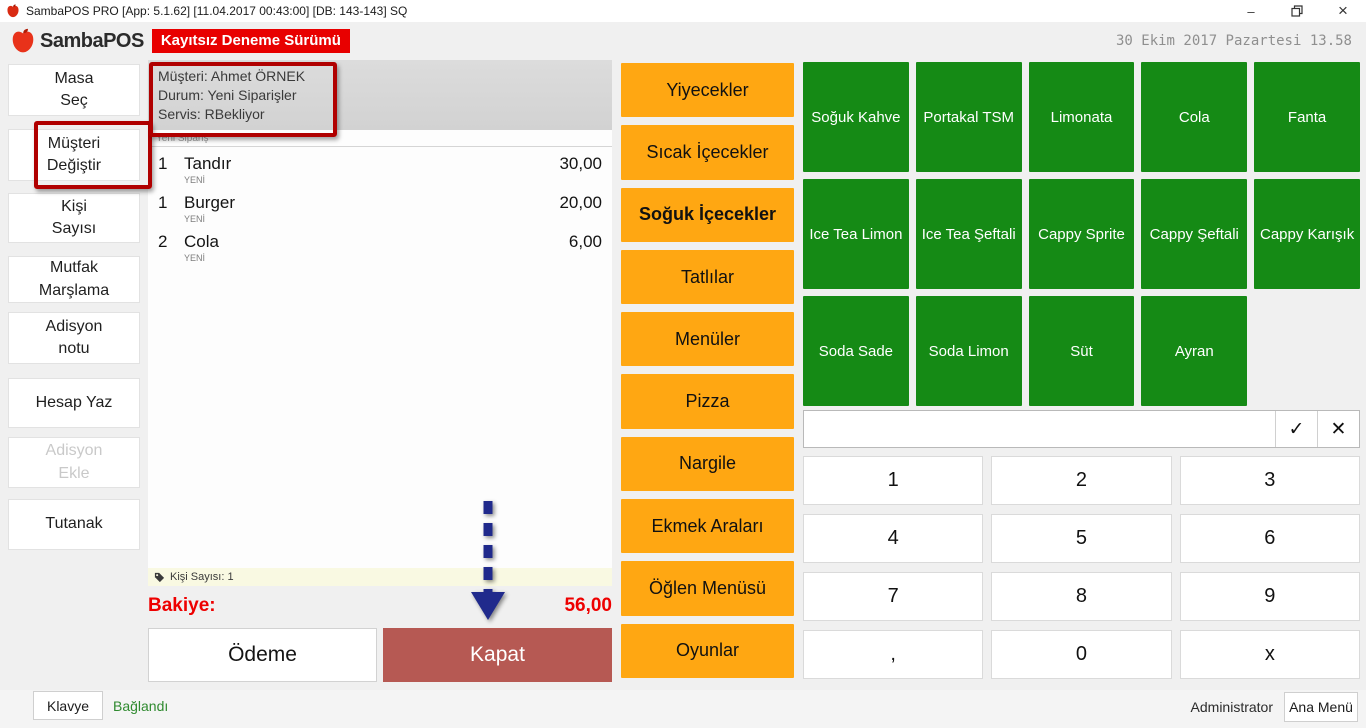  Describe the element at coordinates (1081, 117) in the screenshot. I see `product-limonata: Limonata` at that location.